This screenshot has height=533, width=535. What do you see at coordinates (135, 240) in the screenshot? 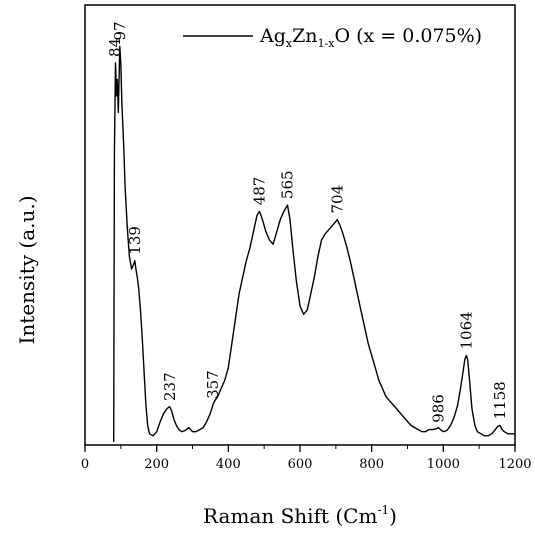
I see `peak-label-139: 139` at bounding box center [135, 240].